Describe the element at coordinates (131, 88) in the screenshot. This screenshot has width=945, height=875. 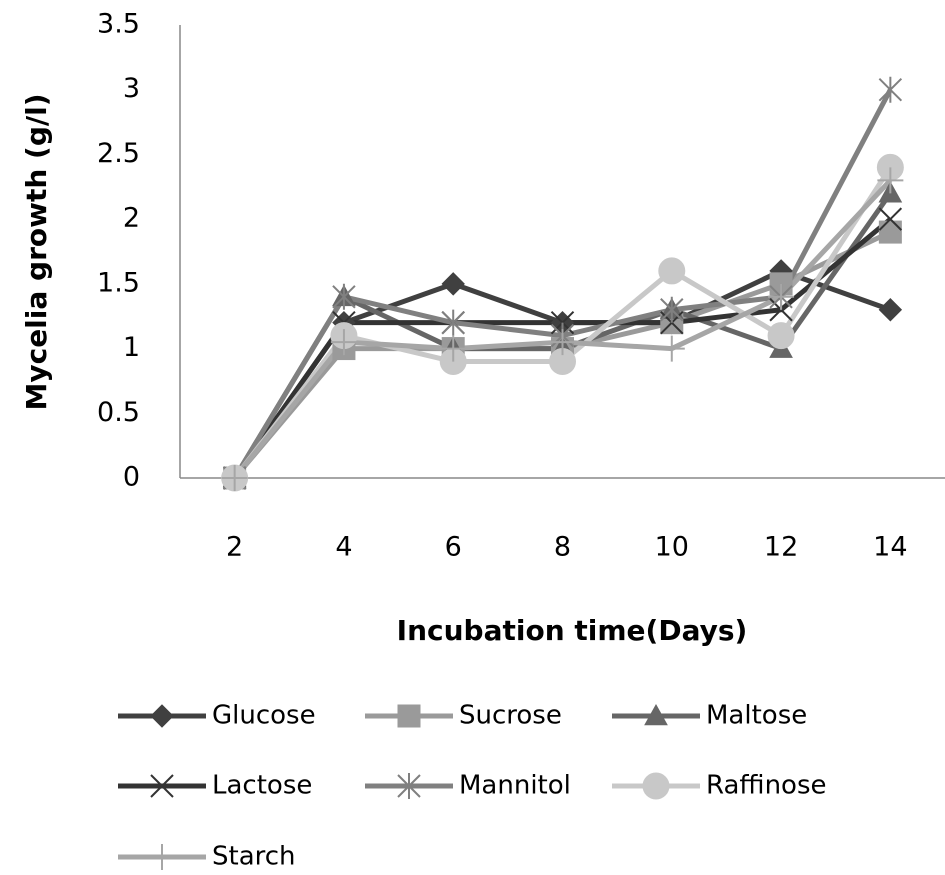
I see `y-tick-label: 3` at that location.